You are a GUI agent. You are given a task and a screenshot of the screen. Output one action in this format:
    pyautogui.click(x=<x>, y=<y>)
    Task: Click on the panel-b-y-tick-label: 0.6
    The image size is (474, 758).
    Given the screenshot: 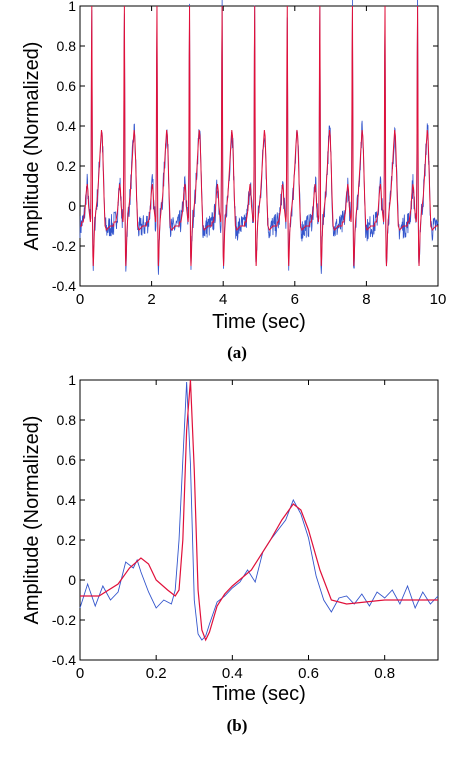 What is the action you would take?
    pyautogui.click(x=67, y=460)
    